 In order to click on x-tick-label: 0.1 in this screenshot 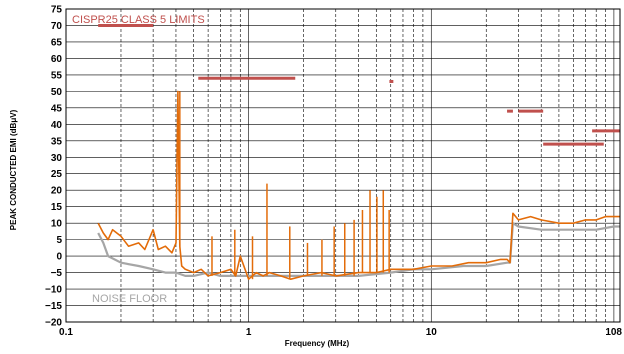, I will do `click(66, 332)`.